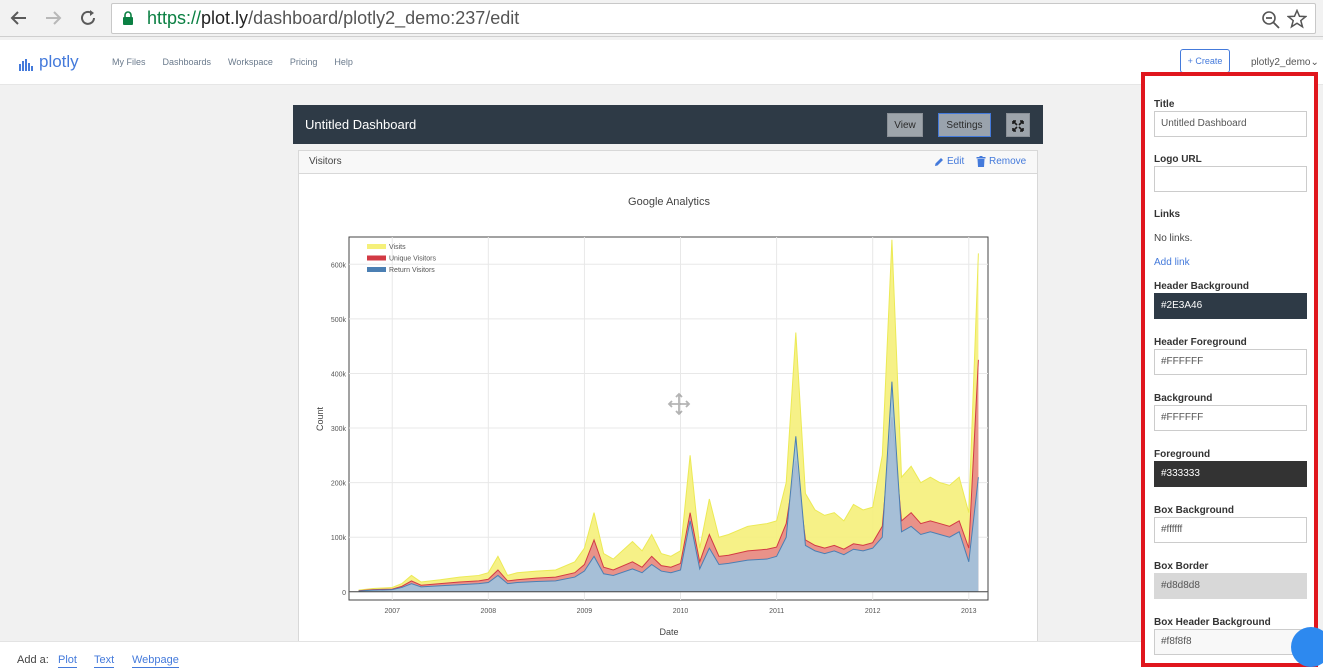  Describe the element at coordinates (303, 62) in the screenshot. I see `menu-pricing: Pricing` at that location.